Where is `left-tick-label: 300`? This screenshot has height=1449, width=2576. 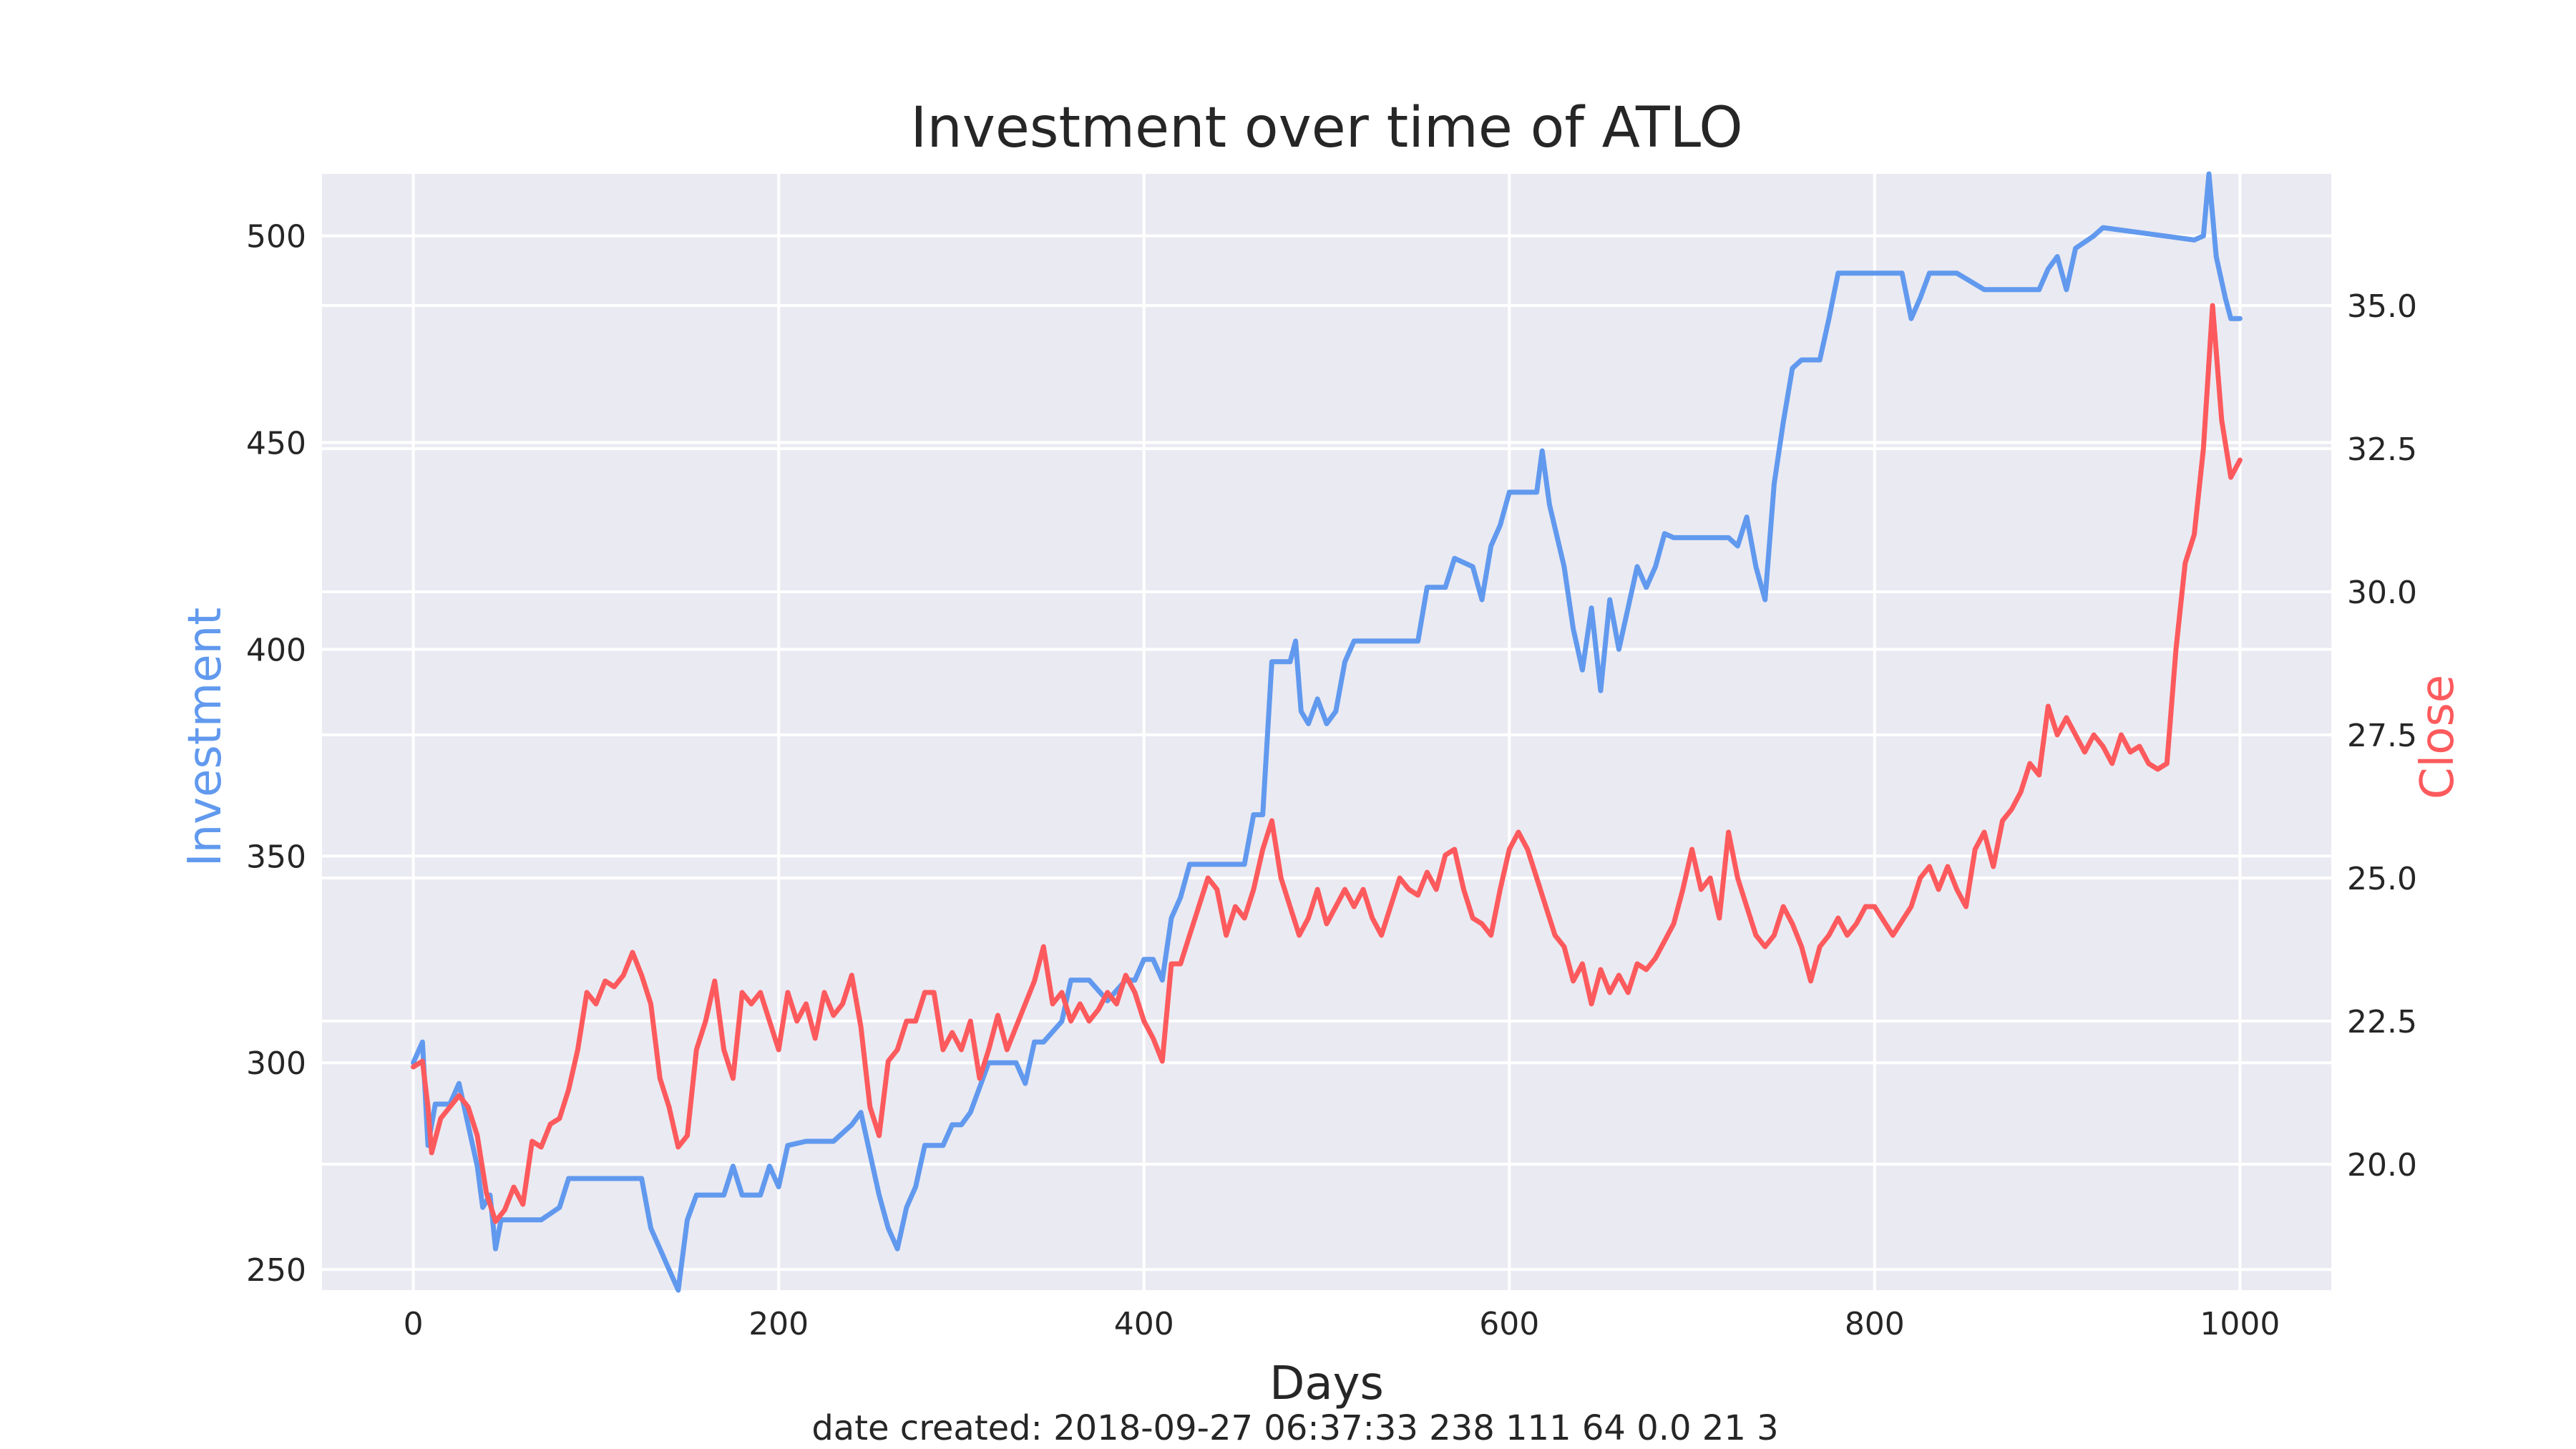
left-tick-label: 300 is located at coordinates (276, 1063).